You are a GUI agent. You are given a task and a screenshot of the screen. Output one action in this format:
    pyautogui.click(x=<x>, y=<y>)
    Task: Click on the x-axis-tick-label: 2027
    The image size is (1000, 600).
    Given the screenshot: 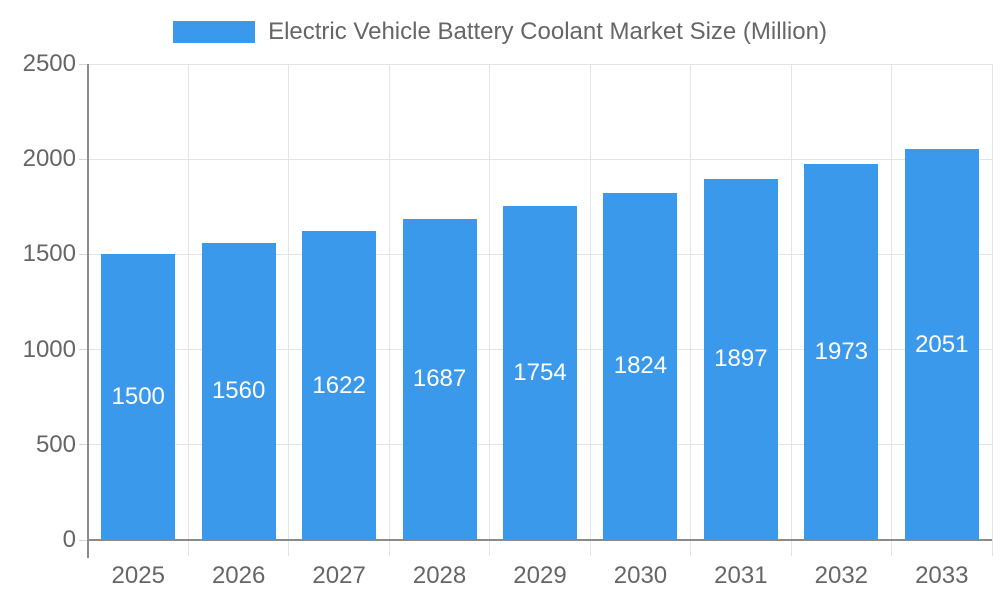 What is the action you would take?
    pyautogui.click(x=339, y=575)
    